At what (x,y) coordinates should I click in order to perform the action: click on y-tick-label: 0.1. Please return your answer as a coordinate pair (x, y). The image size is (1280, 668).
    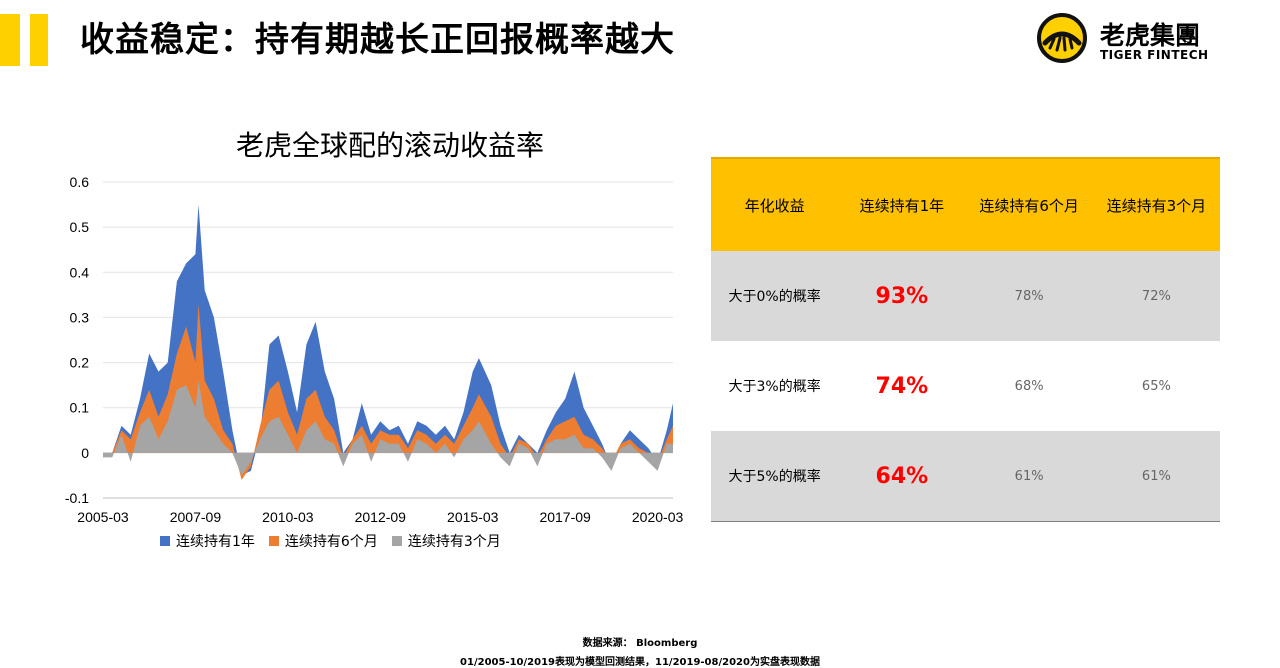
    Looking at the image, I should click on (80, 408).